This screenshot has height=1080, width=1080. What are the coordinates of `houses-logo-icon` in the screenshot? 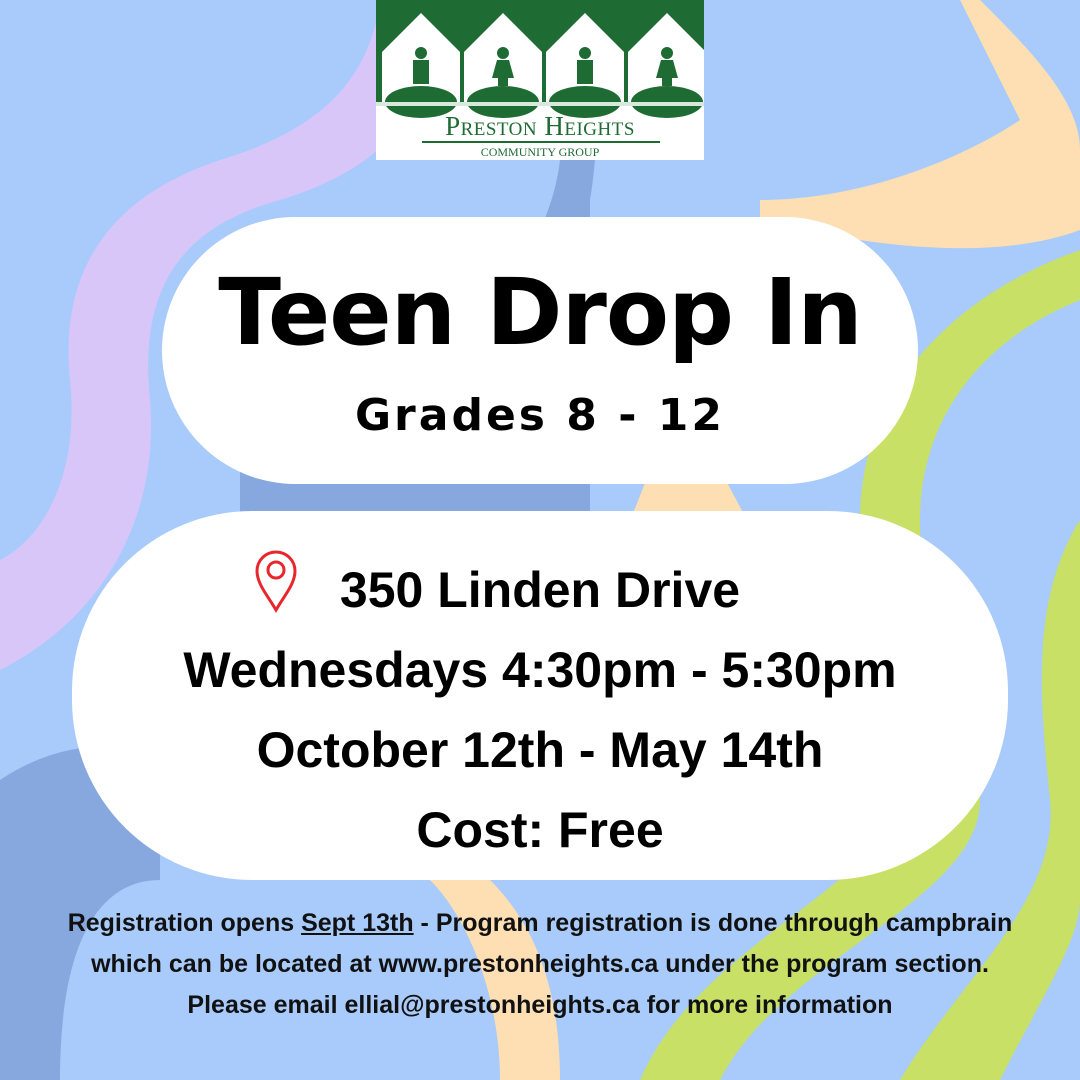 It's located at (540, 59).